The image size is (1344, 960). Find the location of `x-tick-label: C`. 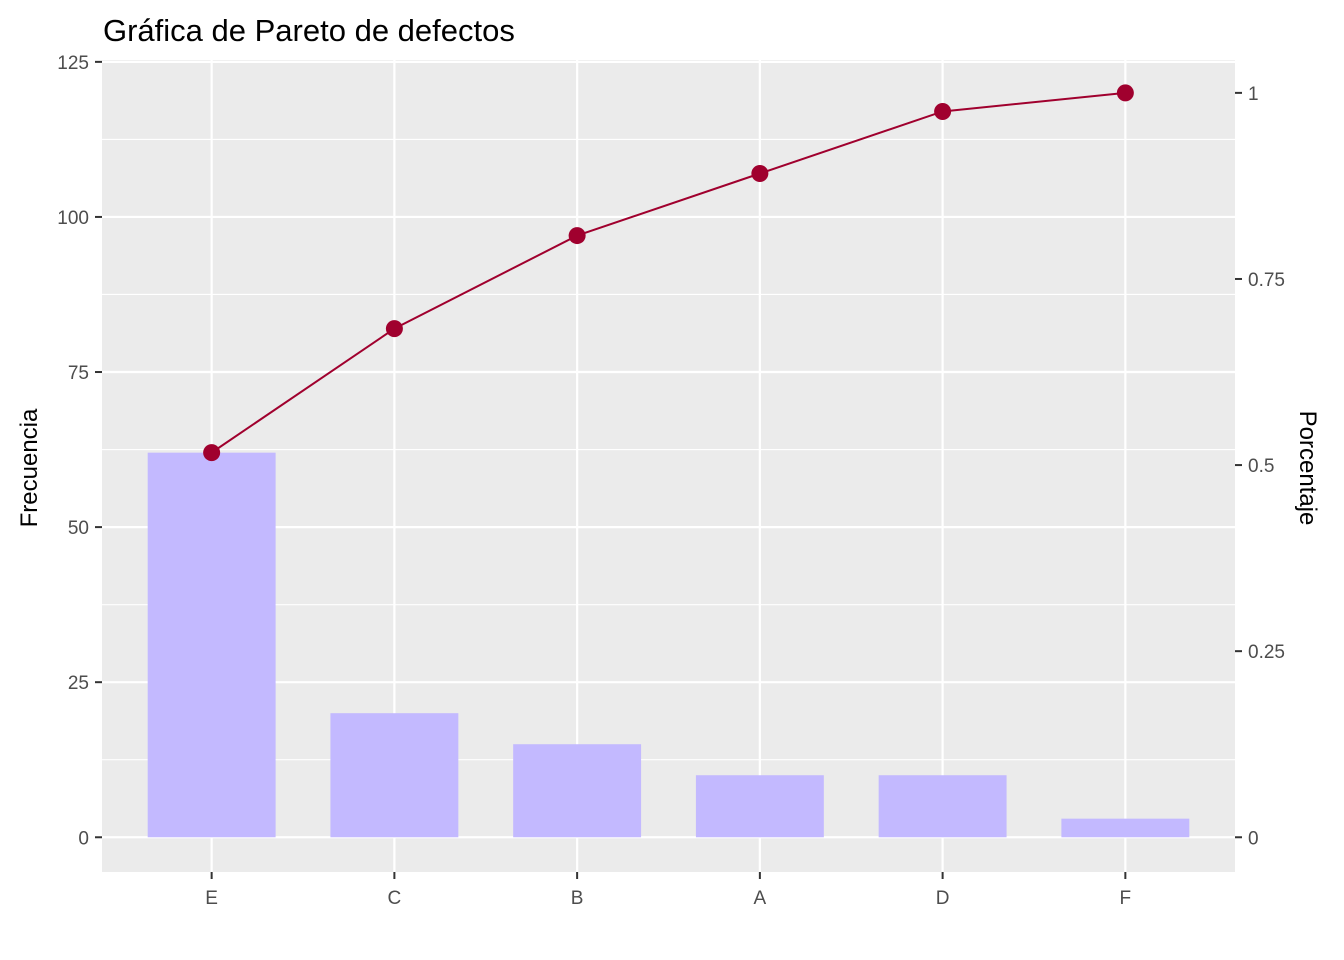

x-tick-label: C is located at coordinates (395, 898).